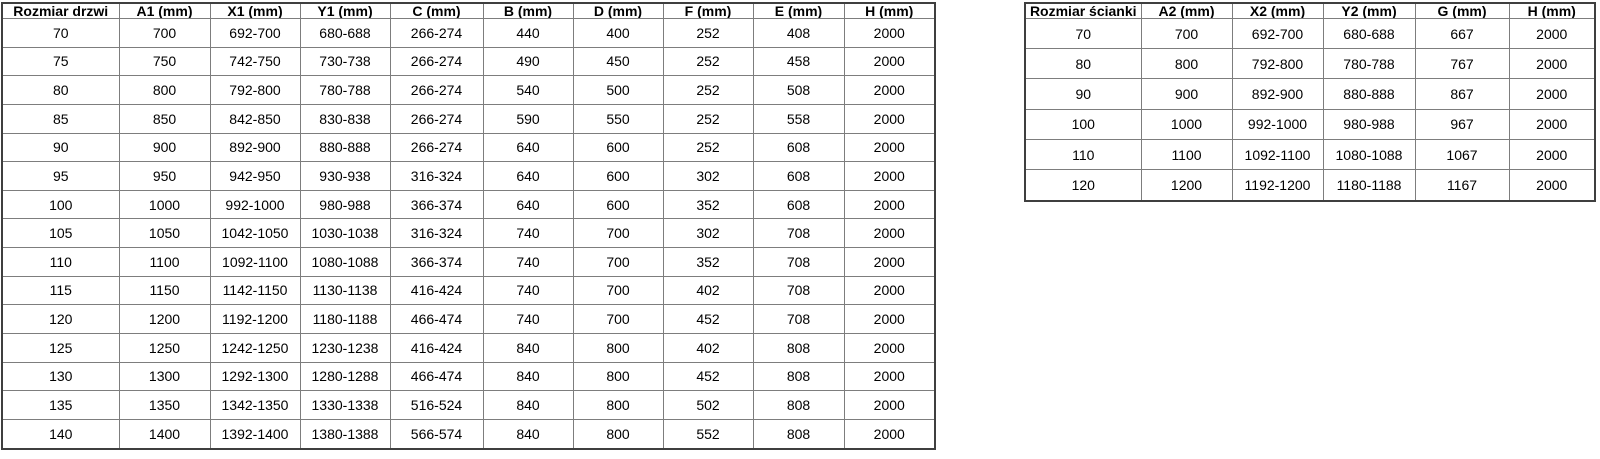  I want to click on table-cell: 980-988, so click(1369, 124).